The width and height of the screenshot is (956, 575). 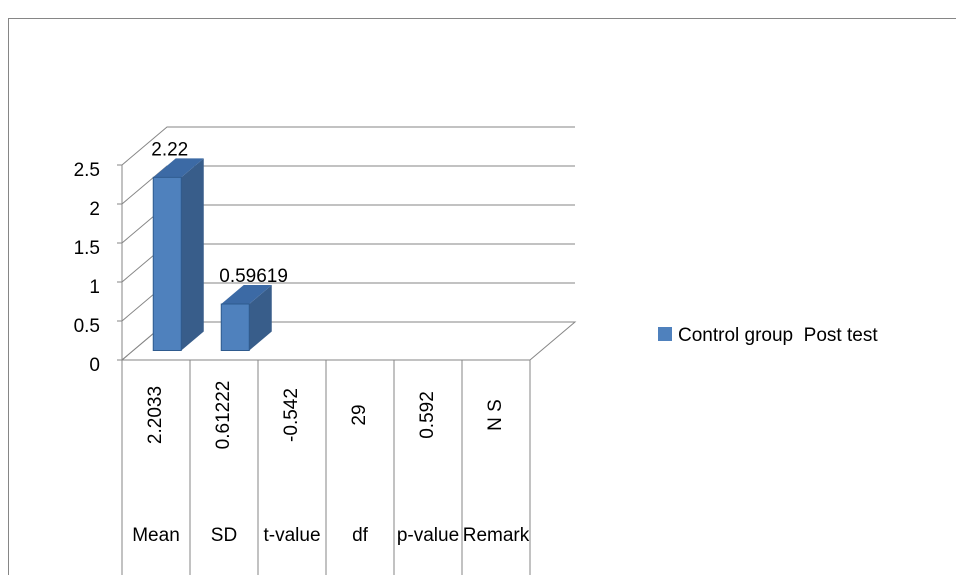 I want to click on table-value: 2.2033, so click(x=155, y=415).